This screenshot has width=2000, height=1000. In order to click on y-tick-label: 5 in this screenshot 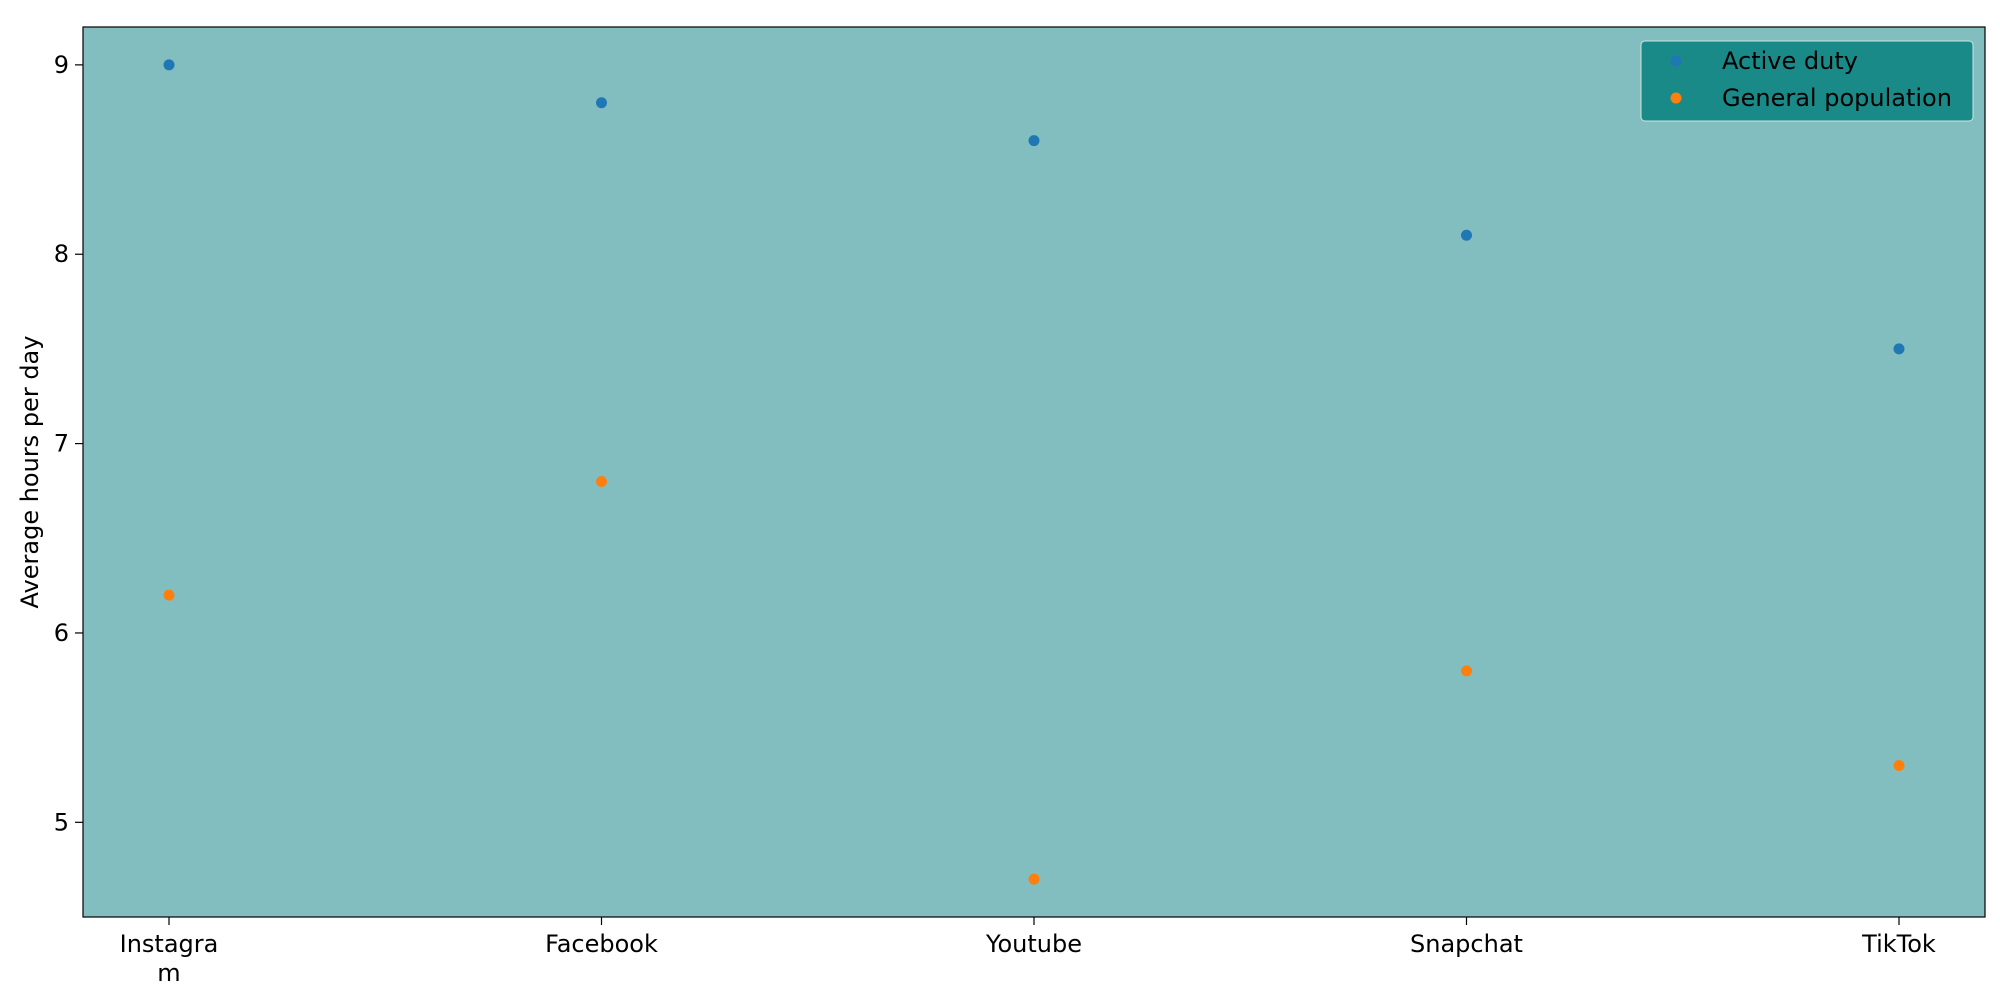, I will do `click(61, 822)`.